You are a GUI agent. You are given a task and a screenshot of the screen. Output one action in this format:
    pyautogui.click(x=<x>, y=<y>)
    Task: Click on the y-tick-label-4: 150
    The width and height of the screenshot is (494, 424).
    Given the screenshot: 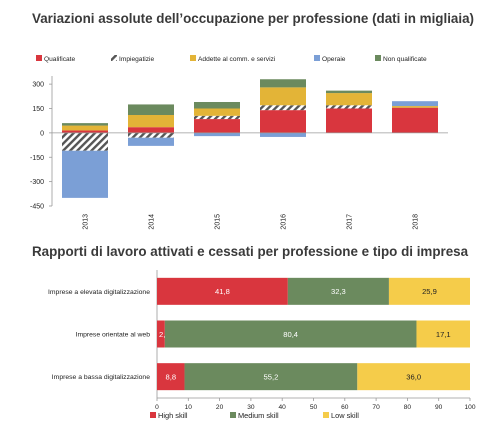 What is the action you would take?
    pyautogui.click(x=38, y=109)
    